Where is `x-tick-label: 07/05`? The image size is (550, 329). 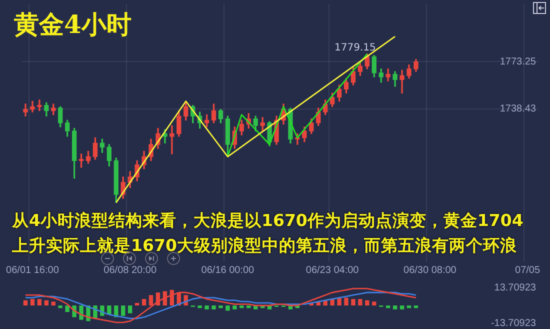 x-tick-label: 07/05 is located at coordinates (527, 270).